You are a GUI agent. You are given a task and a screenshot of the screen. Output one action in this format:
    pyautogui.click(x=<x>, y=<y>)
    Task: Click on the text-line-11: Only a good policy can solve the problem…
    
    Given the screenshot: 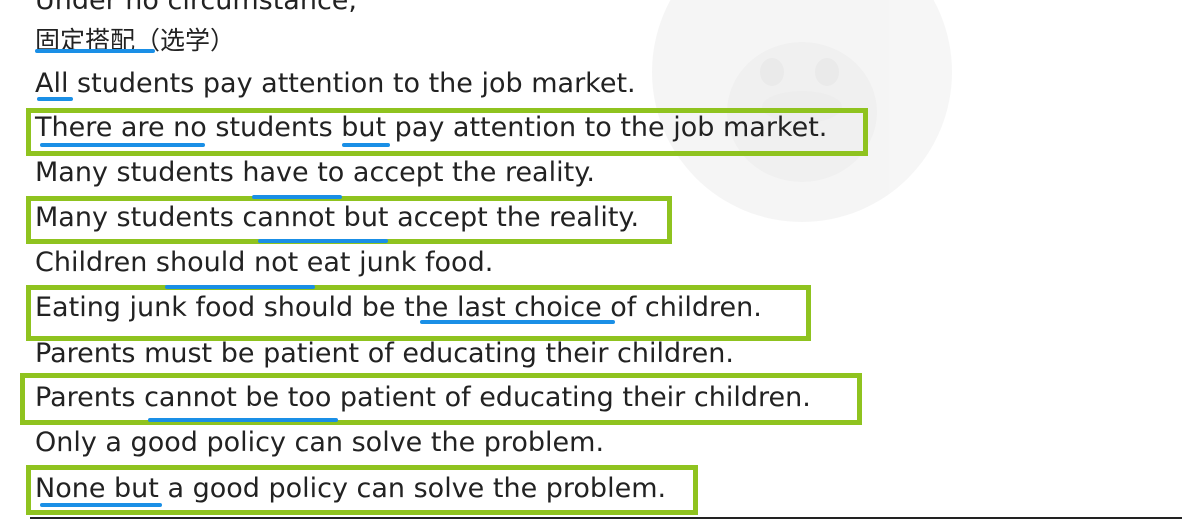 What is the action you would take?
    pyautogui.click(x=320, y=442)
    